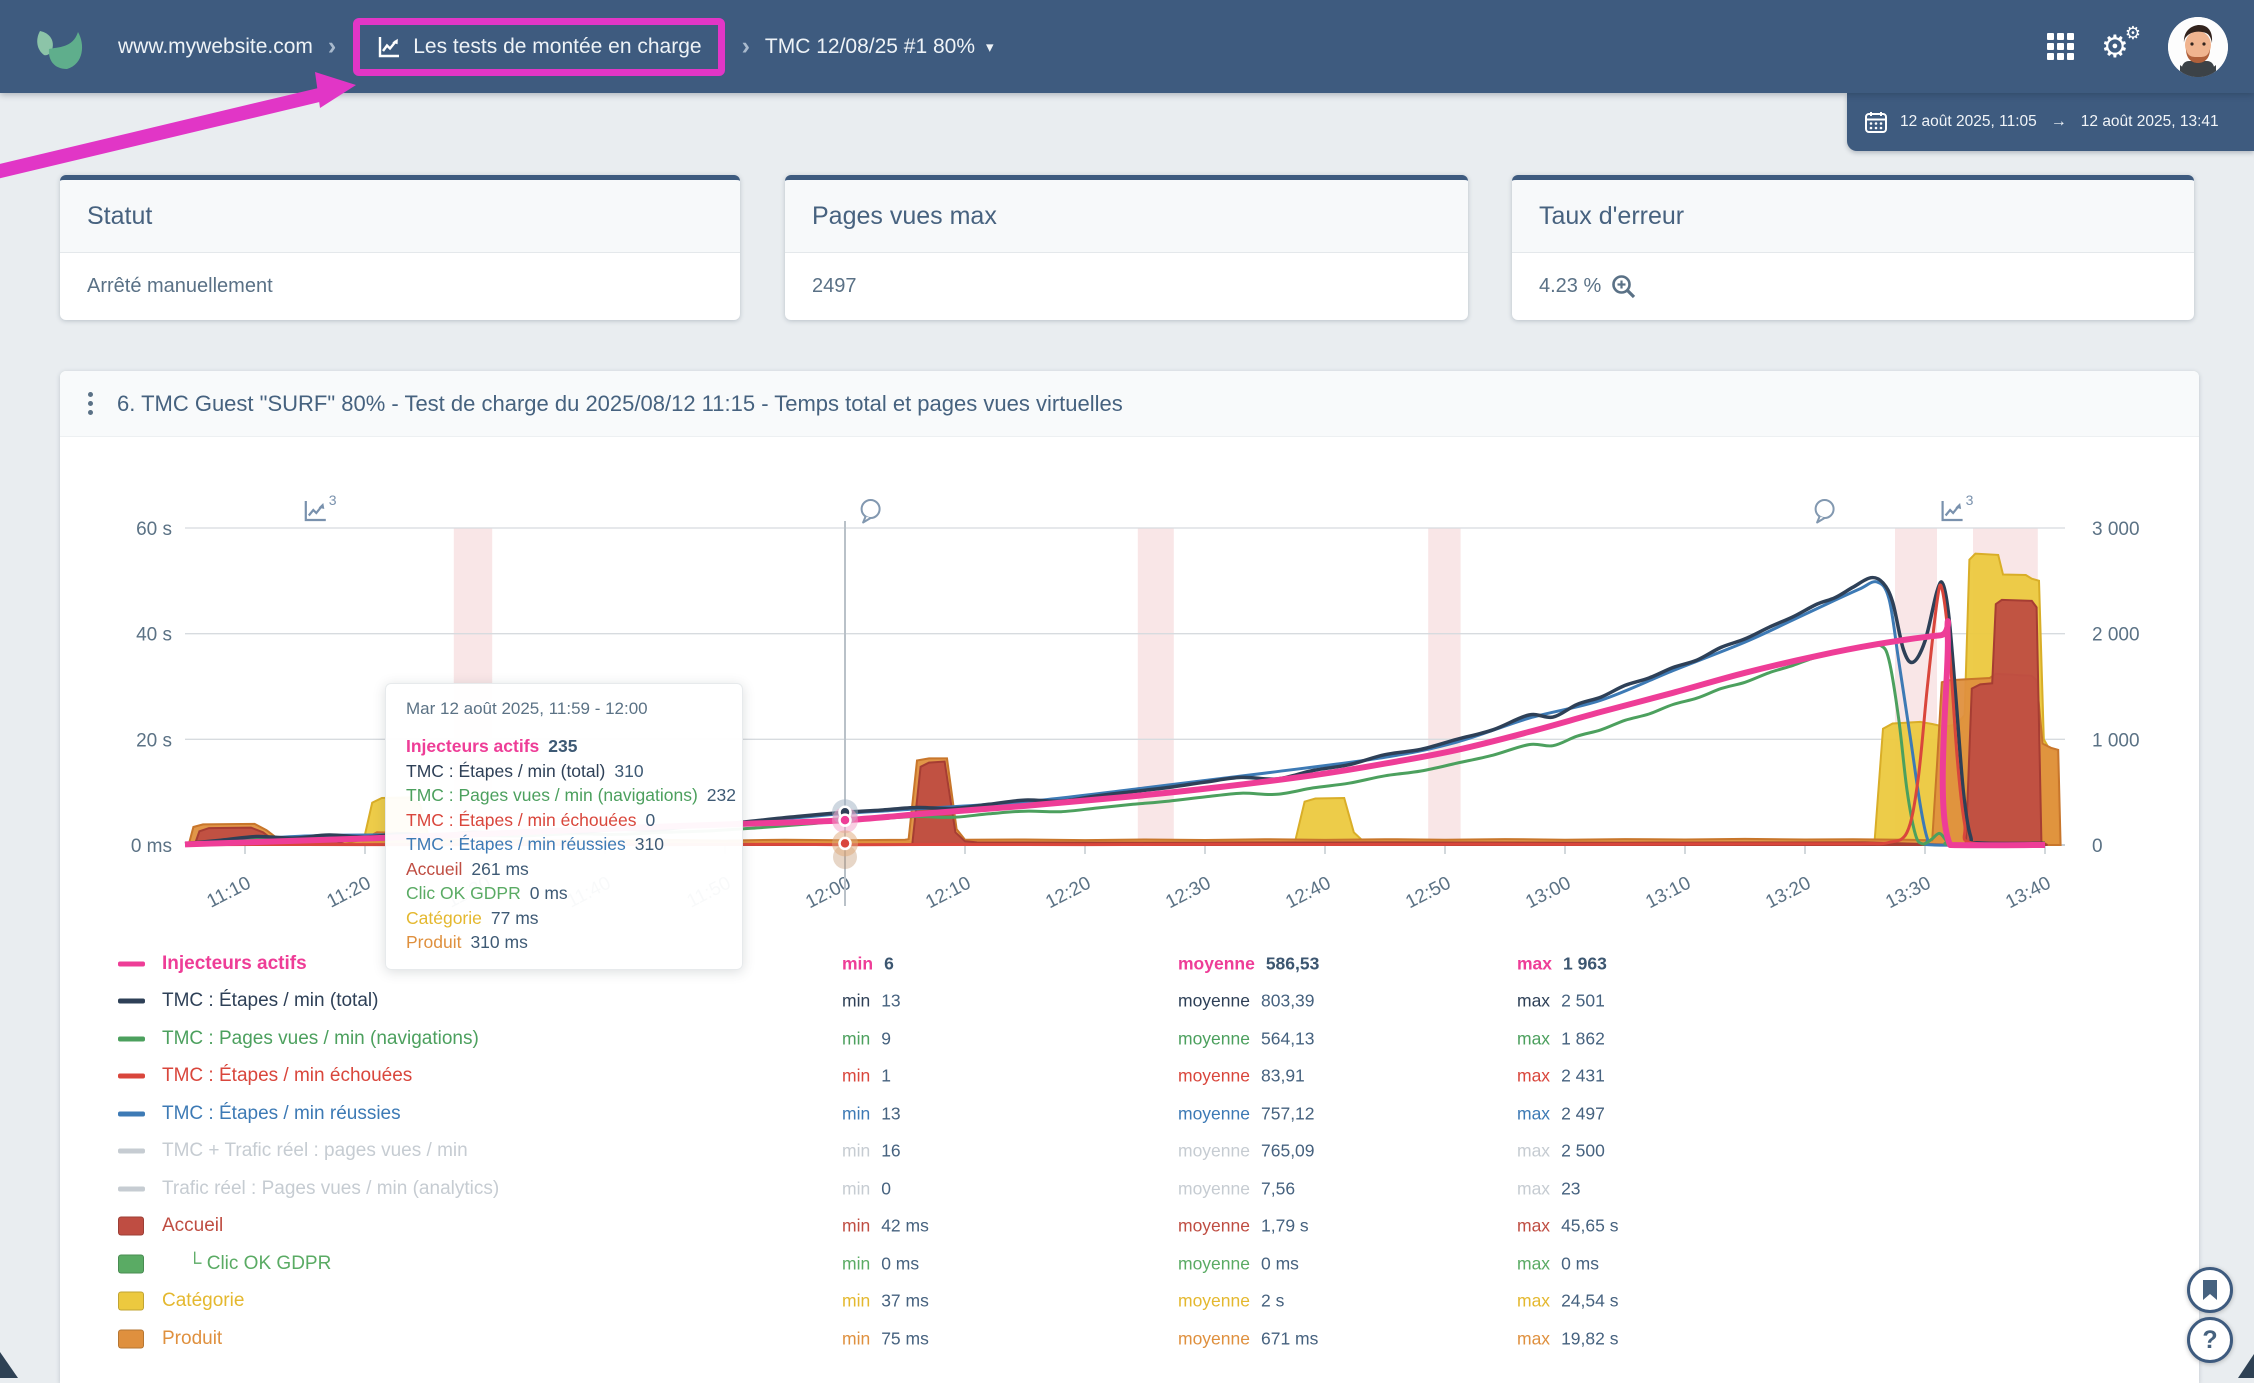 Image resolution: width=2254 pixels, height=1383 pixels. Describe the element at coordinates (1129, 1302) in the screenshot. I see `legend-row: Catégorie min 37 ms moyenne 2 s max 24,54 s` at that location.